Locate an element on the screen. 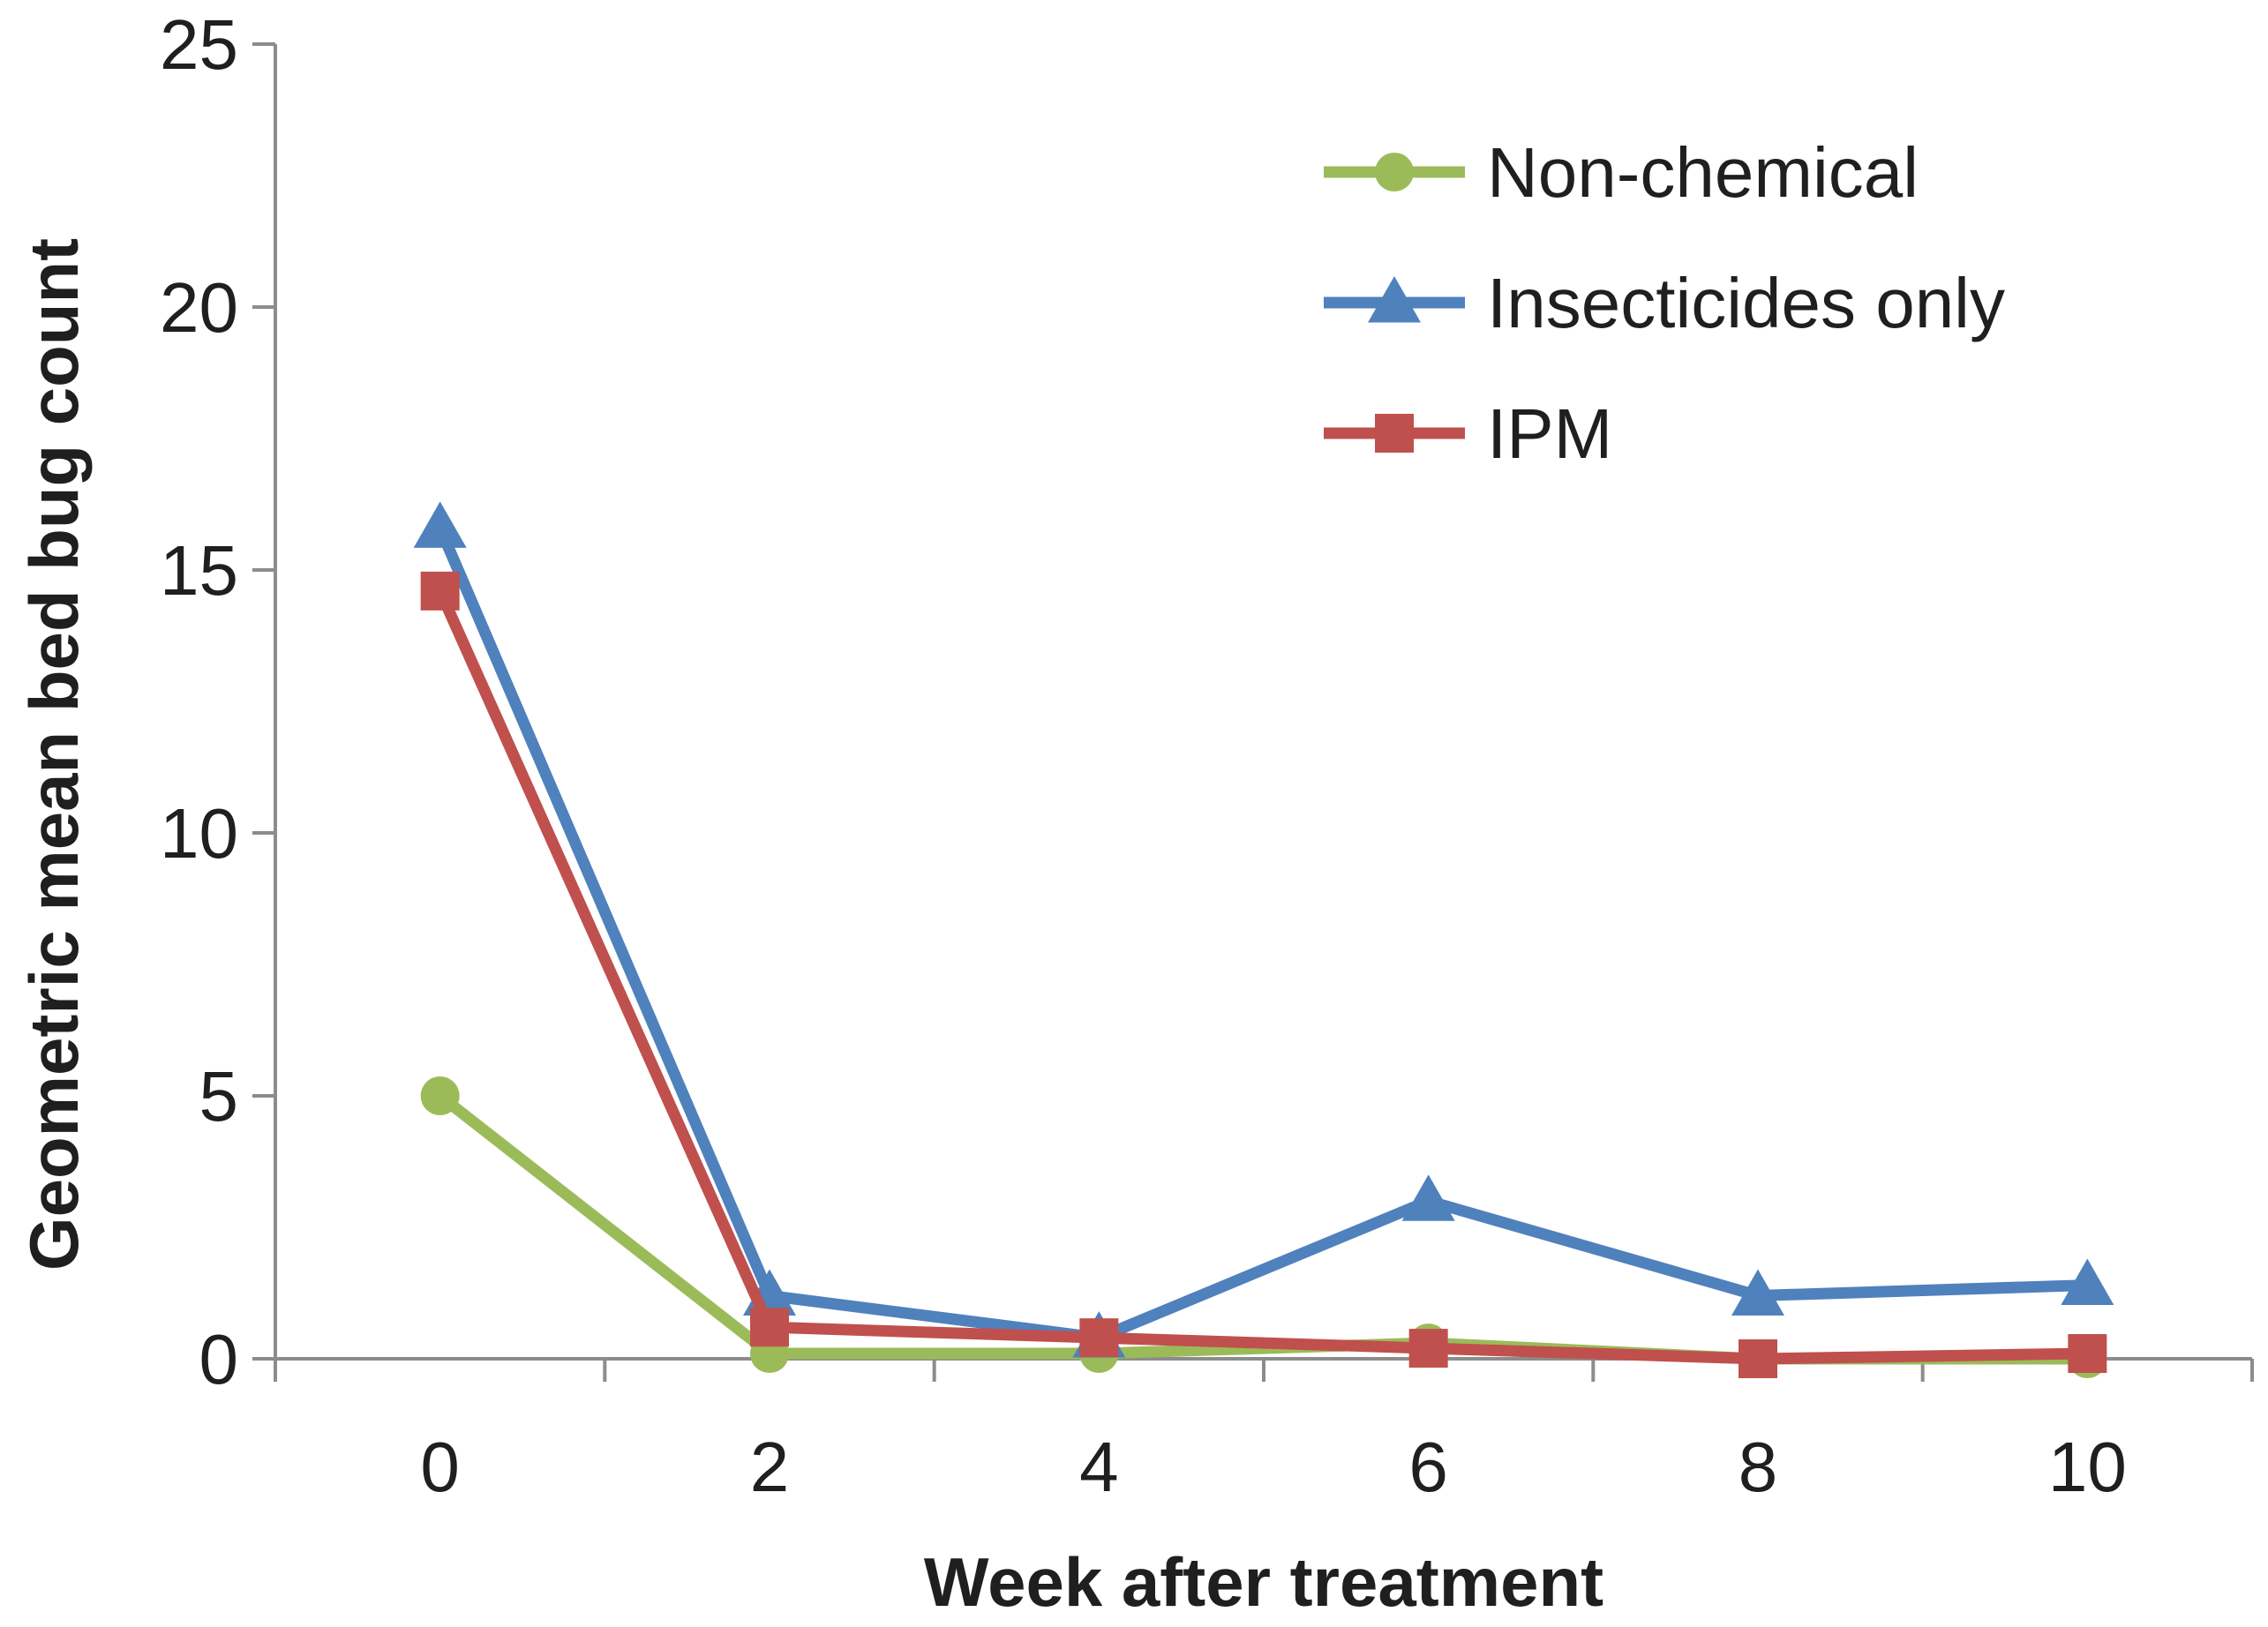 The width and height of the screenshot is (2268, 1627). legend-item-insecticides-only: Insecticides only is located at coordinates (1664, 303).